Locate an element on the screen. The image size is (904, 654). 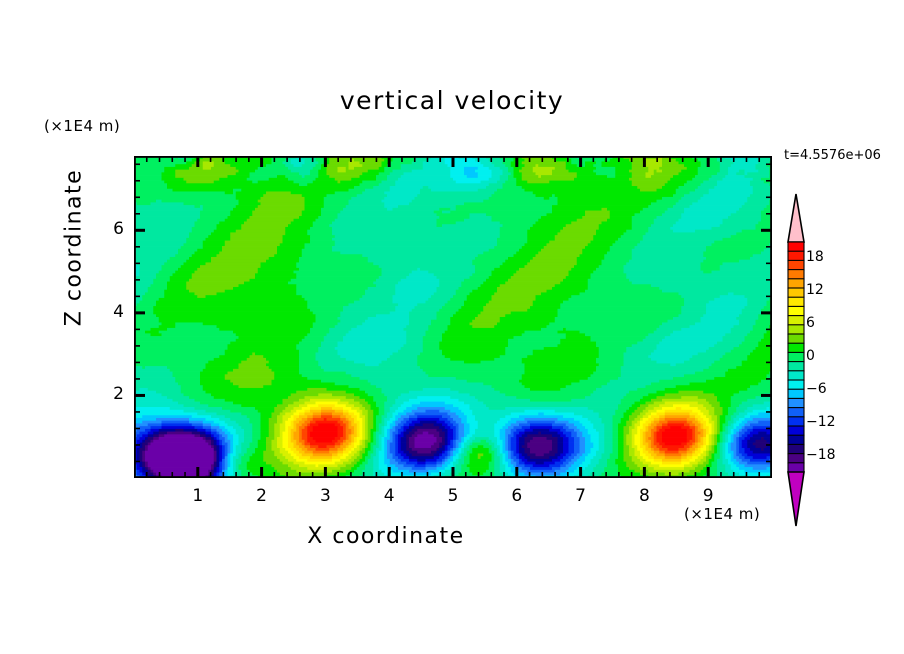
colorbar-tick-label: −12 is located at coordinates (821, 421).